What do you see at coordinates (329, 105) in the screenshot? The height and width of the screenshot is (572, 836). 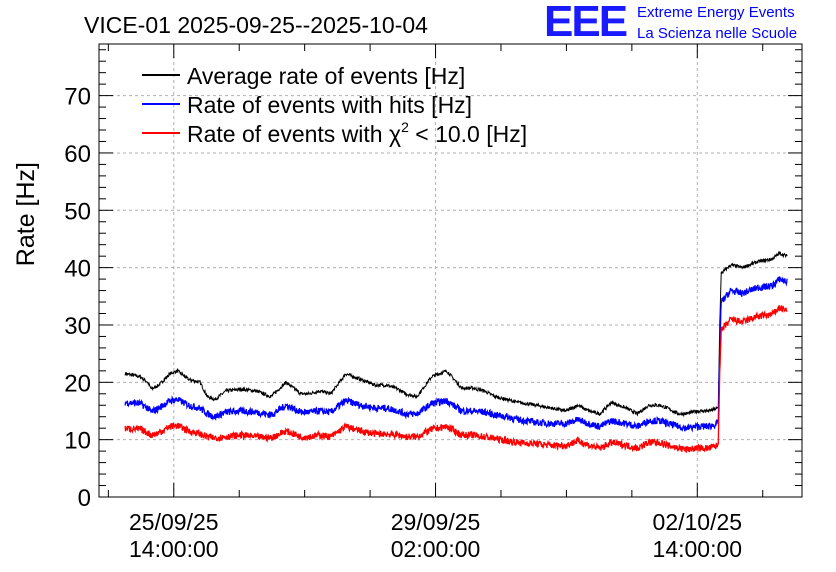 I see `legend-label-1: Rate of events with hits [Hz]` at bounding box center [329, 105].